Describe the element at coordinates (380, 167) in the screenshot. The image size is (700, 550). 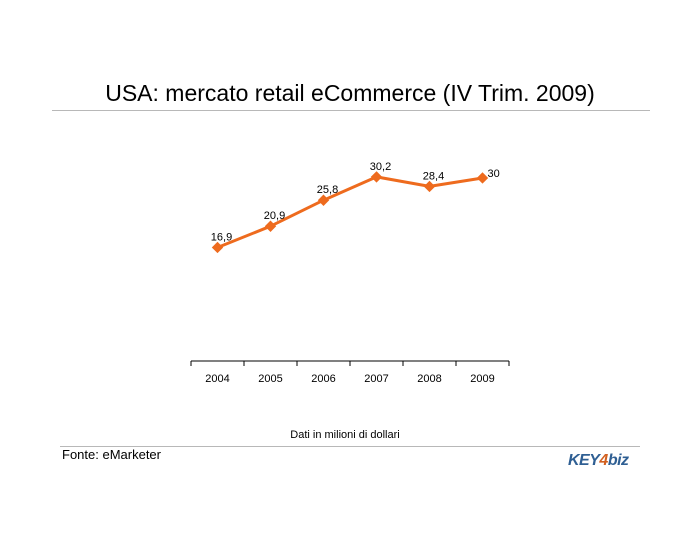
I see `data-label: 30,2` at that location.